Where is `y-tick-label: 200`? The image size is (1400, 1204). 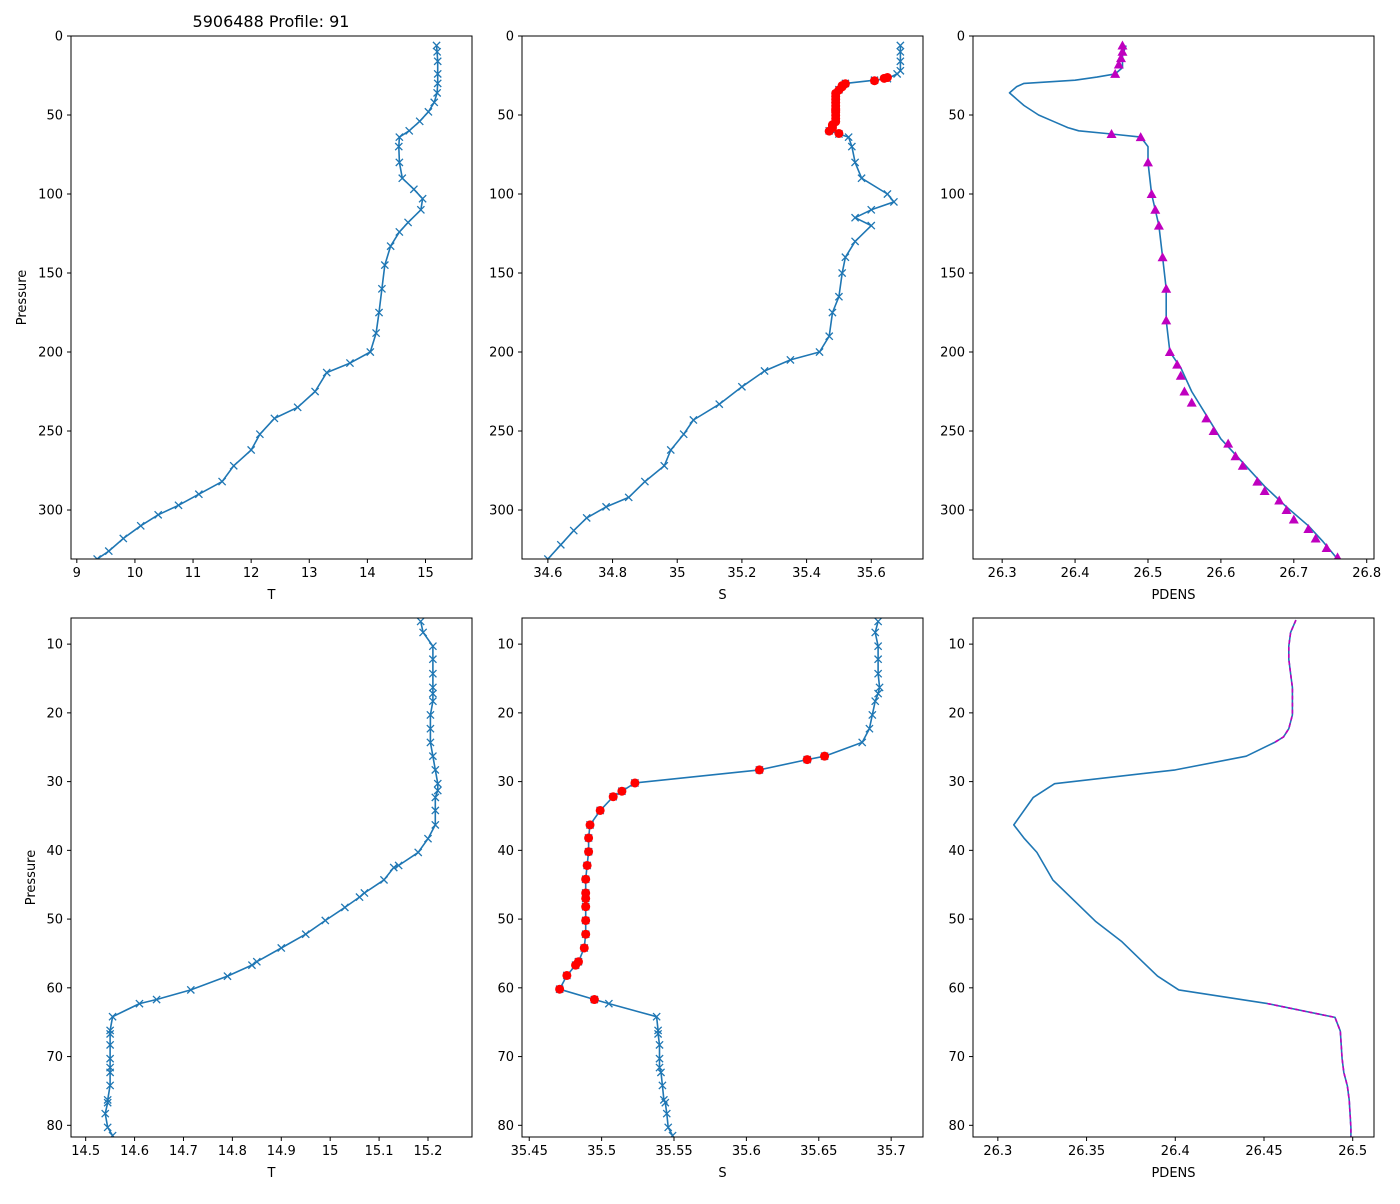 y-tick-label: 200 is located at coordinates (50, 353).